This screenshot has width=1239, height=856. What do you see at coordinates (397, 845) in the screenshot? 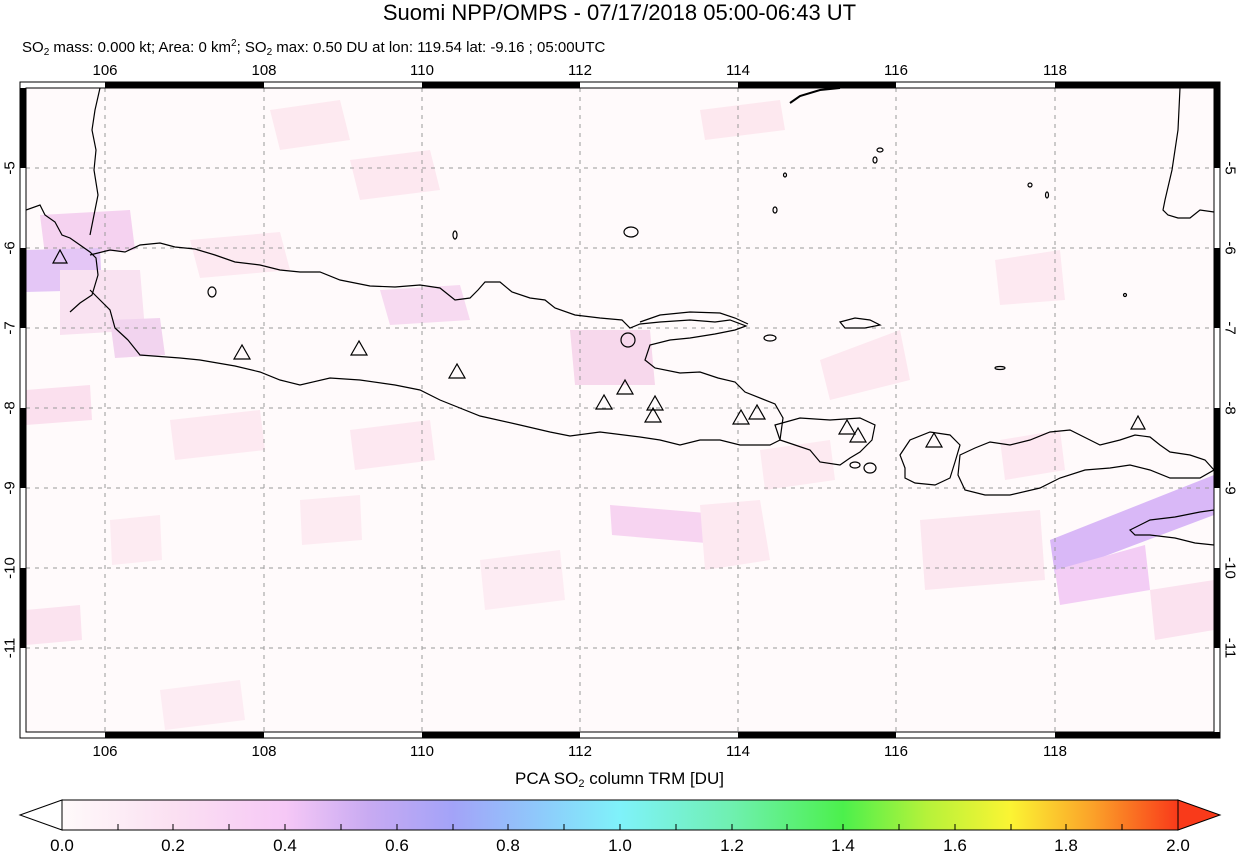
I see `colorbar-label: 0.6` at bounding box center [397, 845].